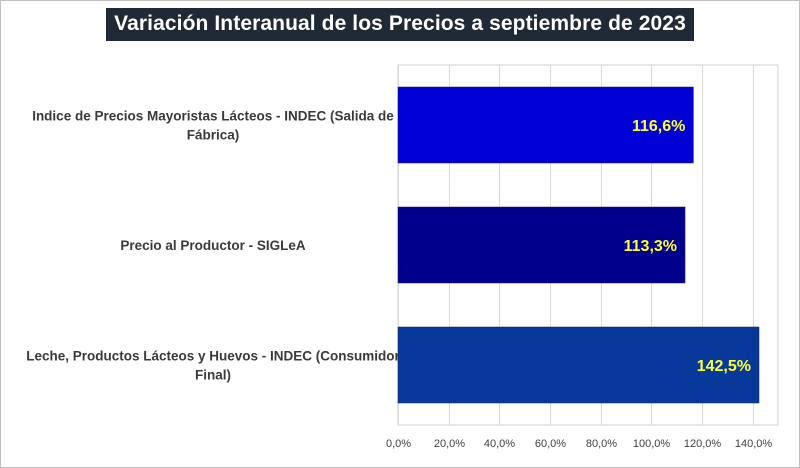 This screenshot has width=800, height=468. I want to click on x-tick-label: 0,0%, so click(398, 444).